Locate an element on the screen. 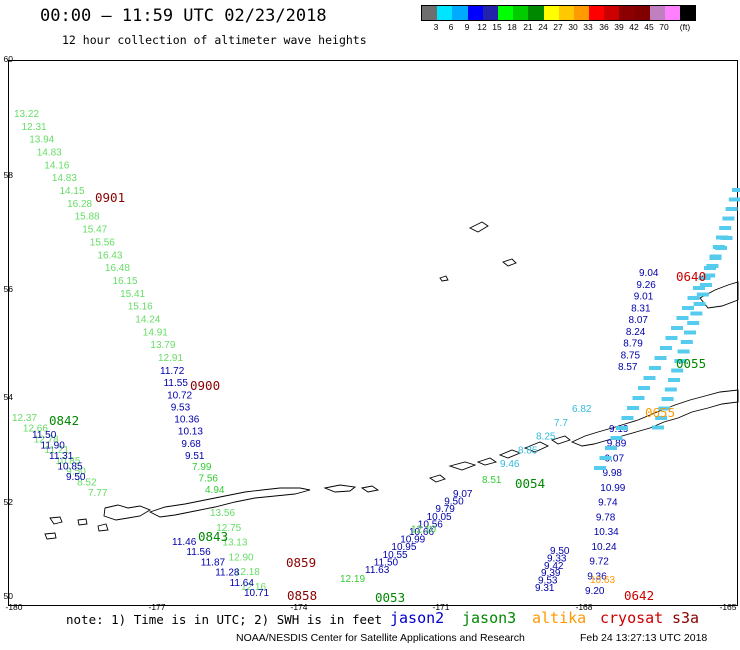  color-scale-tick-label: 15 is located at coordinates (497, 27).